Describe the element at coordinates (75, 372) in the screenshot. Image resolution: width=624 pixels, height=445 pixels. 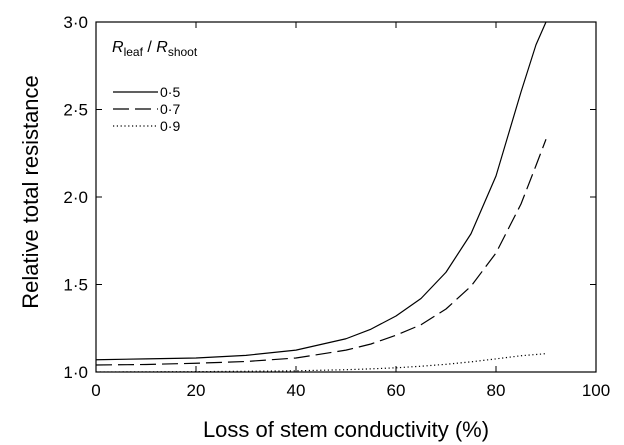
I see `y-tick-label: 1·0` at that location.